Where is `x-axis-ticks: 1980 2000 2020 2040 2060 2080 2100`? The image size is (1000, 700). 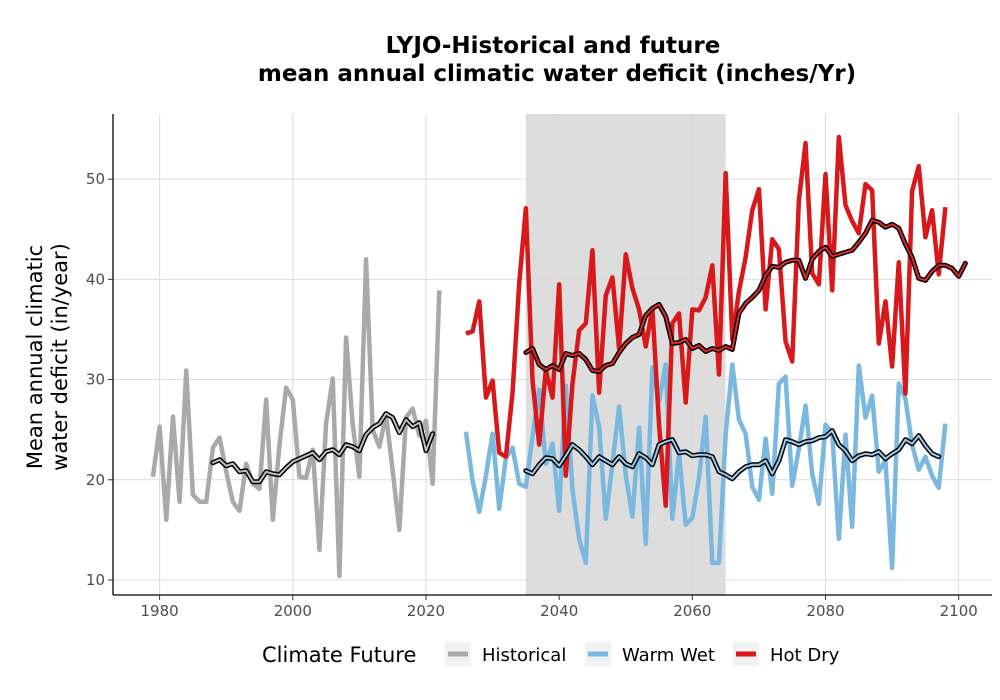 x-axis-ticks: 1980 2000 2020 2040 2060 2080 2100 is located at coordinates (559, 607).